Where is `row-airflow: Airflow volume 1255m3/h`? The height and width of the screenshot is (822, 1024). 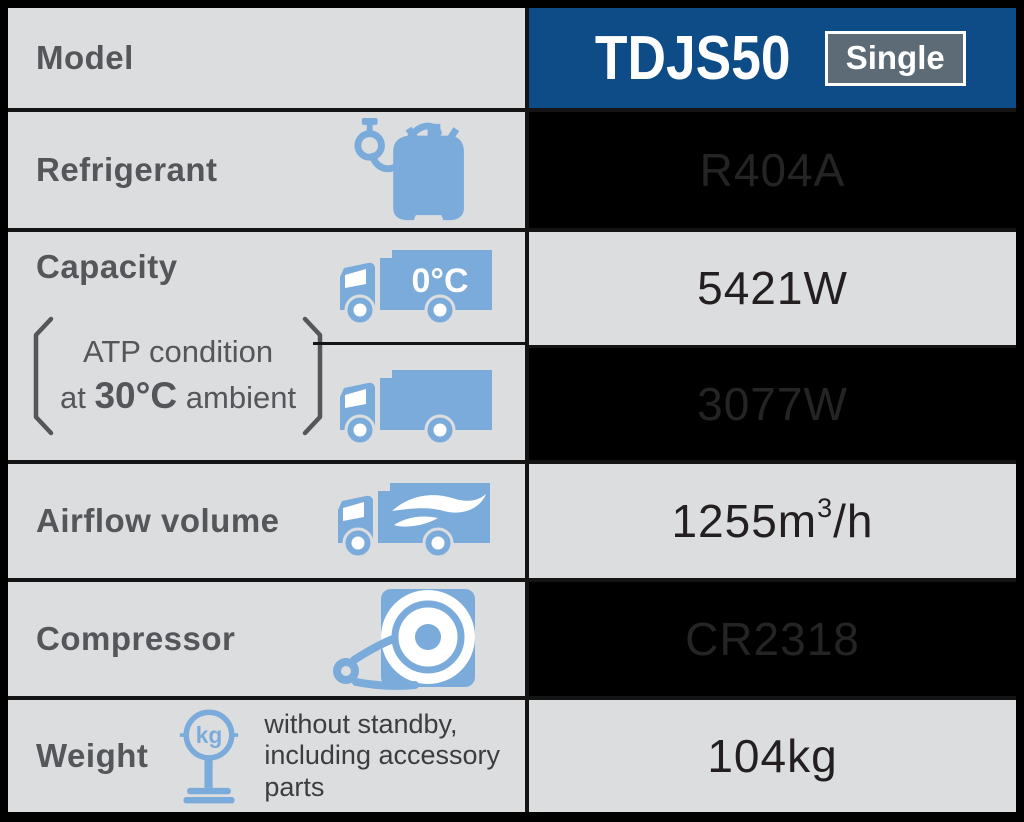 row-airflow: Airflow volume 1255m3/h is located at coordinates (512, 521).